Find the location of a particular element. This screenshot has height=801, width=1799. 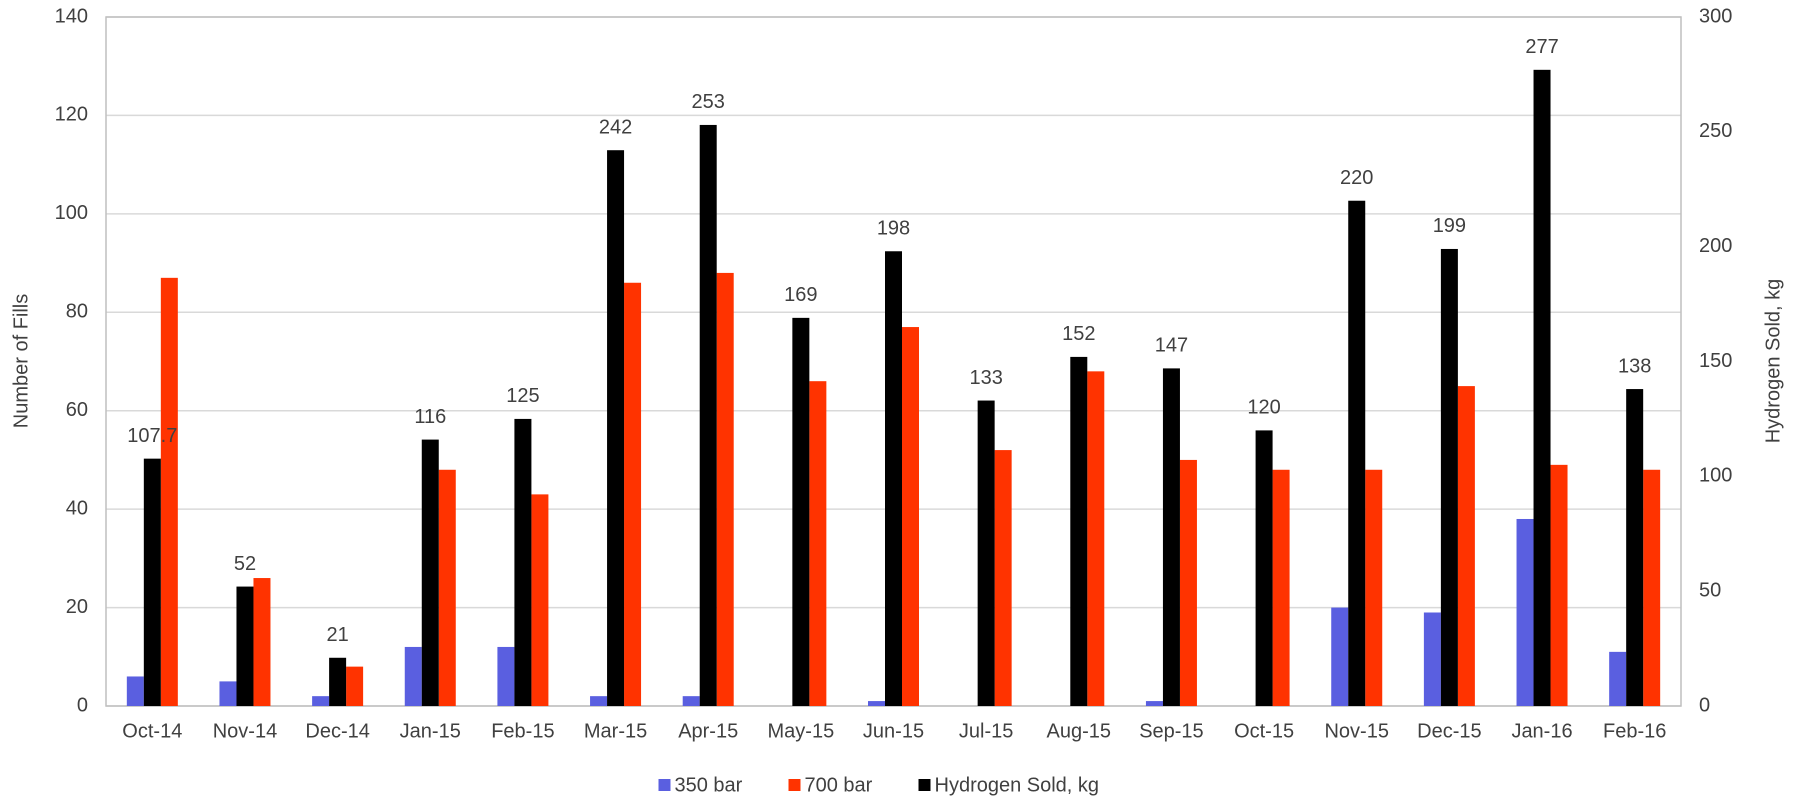

data-label: 21 is located at coordinates (337, 635).